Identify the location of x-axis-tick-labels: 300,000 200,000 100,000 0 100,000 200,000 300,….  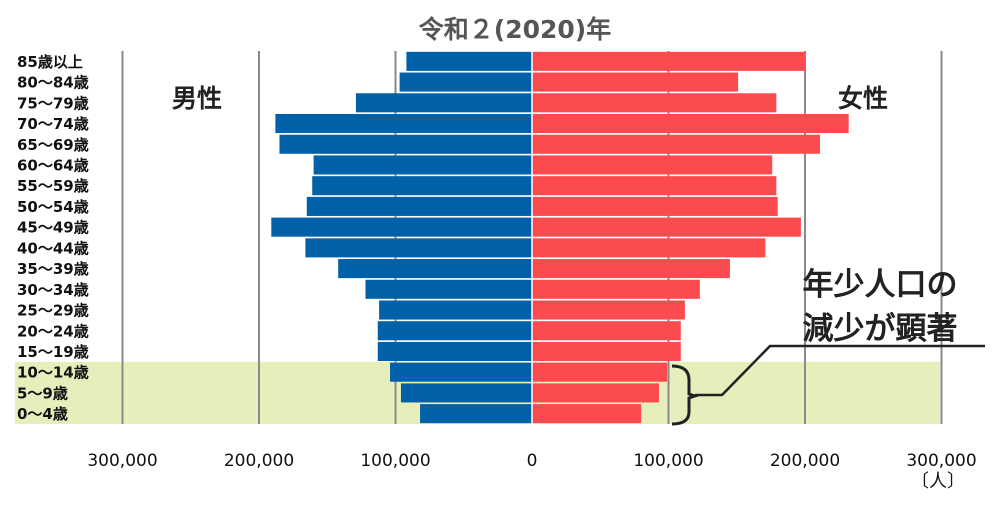
(531, 461).